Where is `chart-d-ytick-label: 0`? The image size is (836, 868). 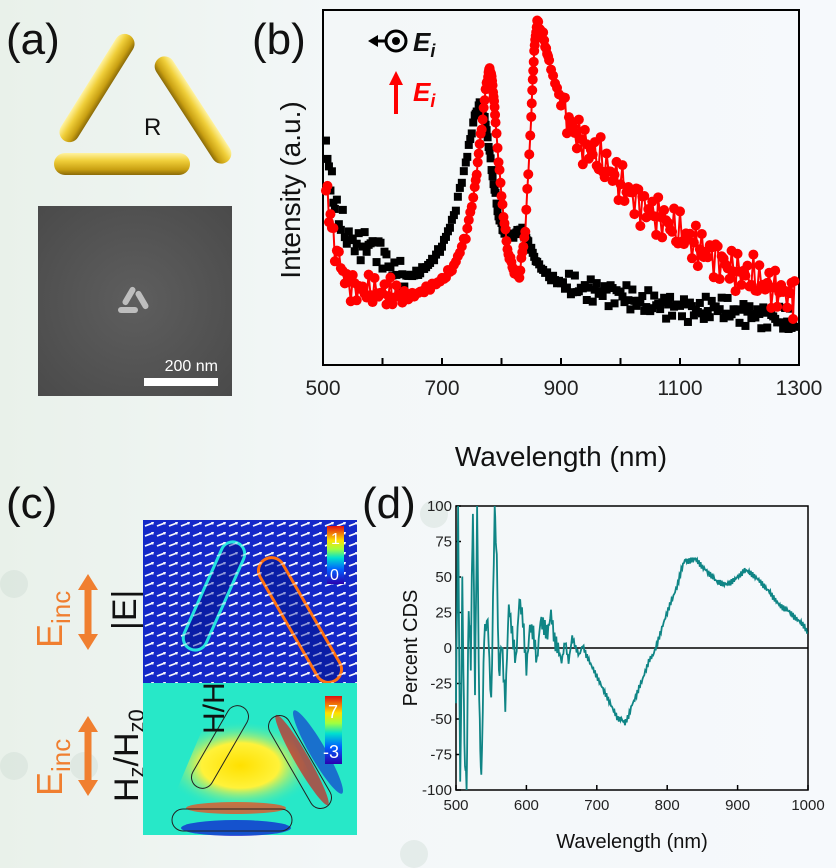
chart-d-ytick-label: 0 is located at coordinates (448, 648).